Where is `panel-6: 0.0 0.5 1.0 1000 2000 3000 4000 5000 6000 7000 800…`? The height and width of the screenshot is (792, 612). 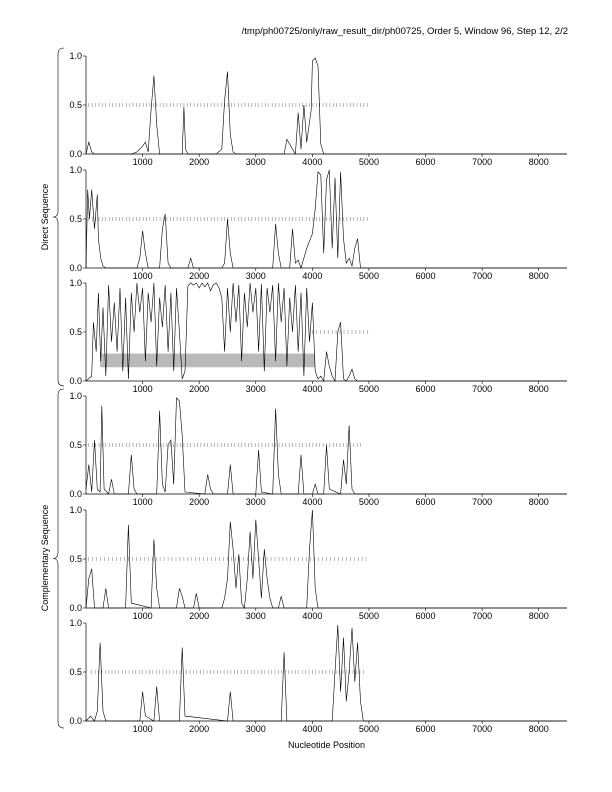
panel-6: 0.0 0.5 1.0 1000 2000 3000 4000 5000 6000 7000 800… is located at coordinates (318, 676).